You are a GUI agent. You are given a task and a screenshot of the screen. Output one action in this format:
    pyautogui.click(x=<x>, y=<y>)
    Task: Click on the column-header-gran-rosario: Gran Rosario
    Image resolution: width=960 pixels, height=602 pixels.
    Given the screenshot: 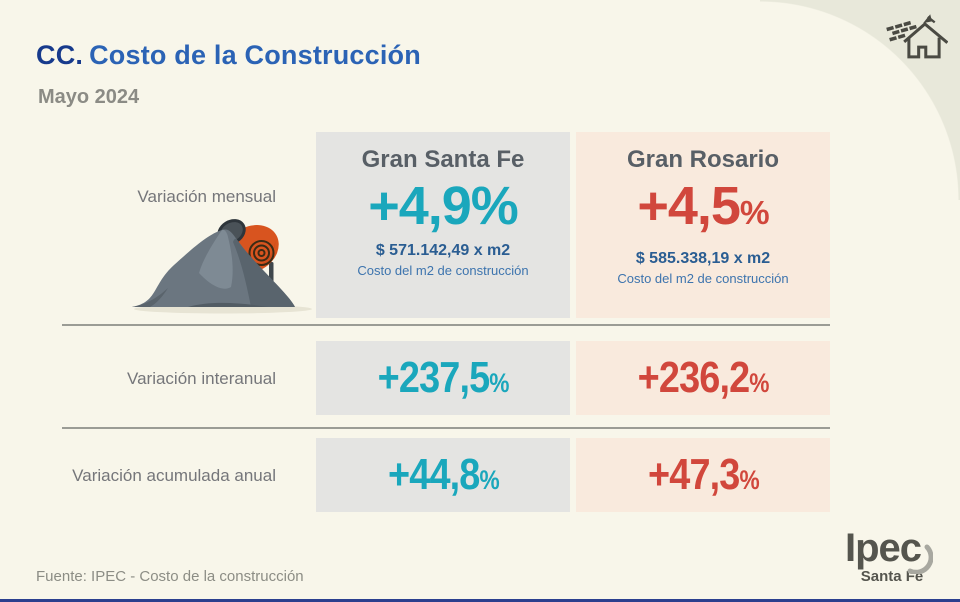 What is the action you would take?
    pyautogui.click(x=703, y=159)
    